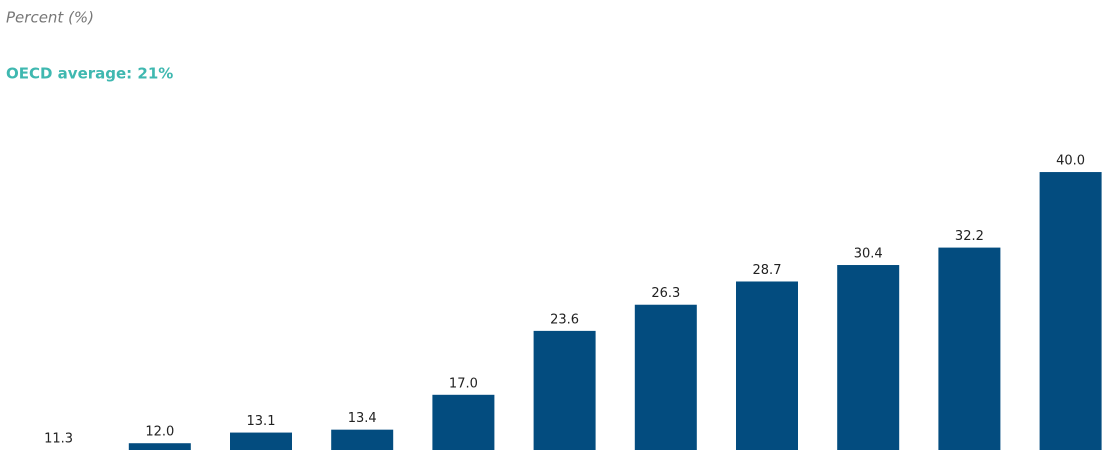 The image size is (1117, 450). Describe the element at coordinates (261, 421) in the screenshot. I see `value-label: 13.1` at that location.